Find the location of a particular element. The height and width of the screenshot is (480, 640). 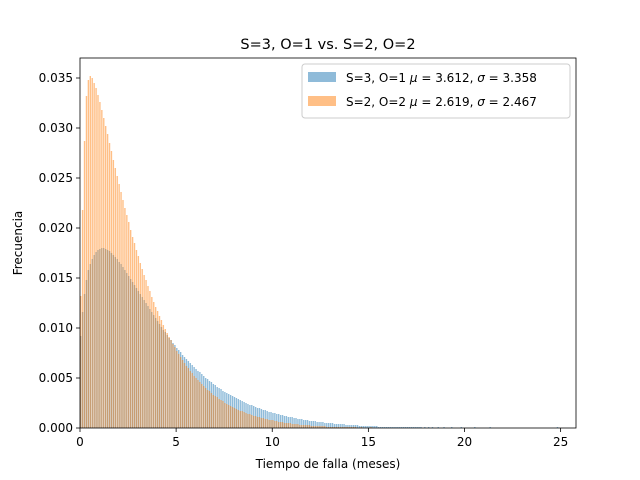

legend-frame is located at coordinates (436, 91).